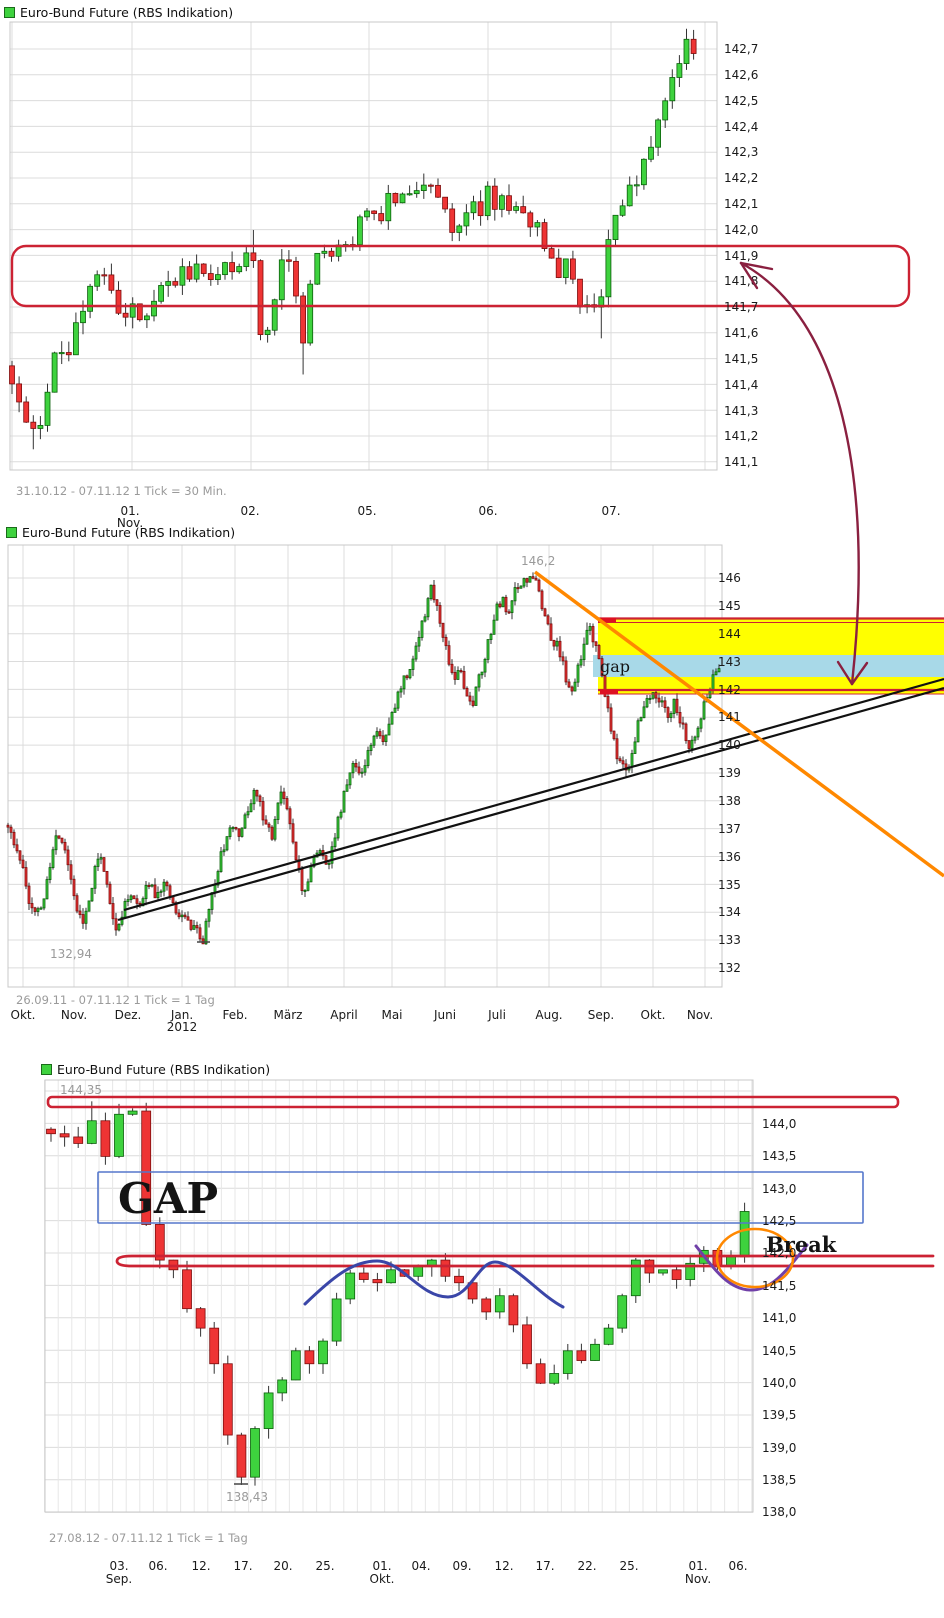 The image size is (944, 1618). I want to click on support-channel, so click(525, 1261).